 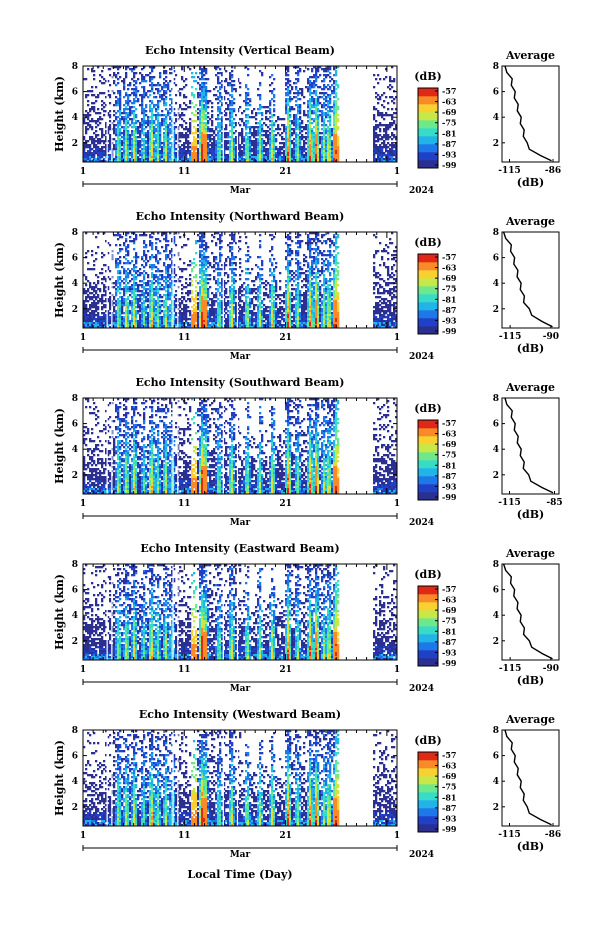 I want to click on average-x-tick-label: -115, so click(x=510, y=337).